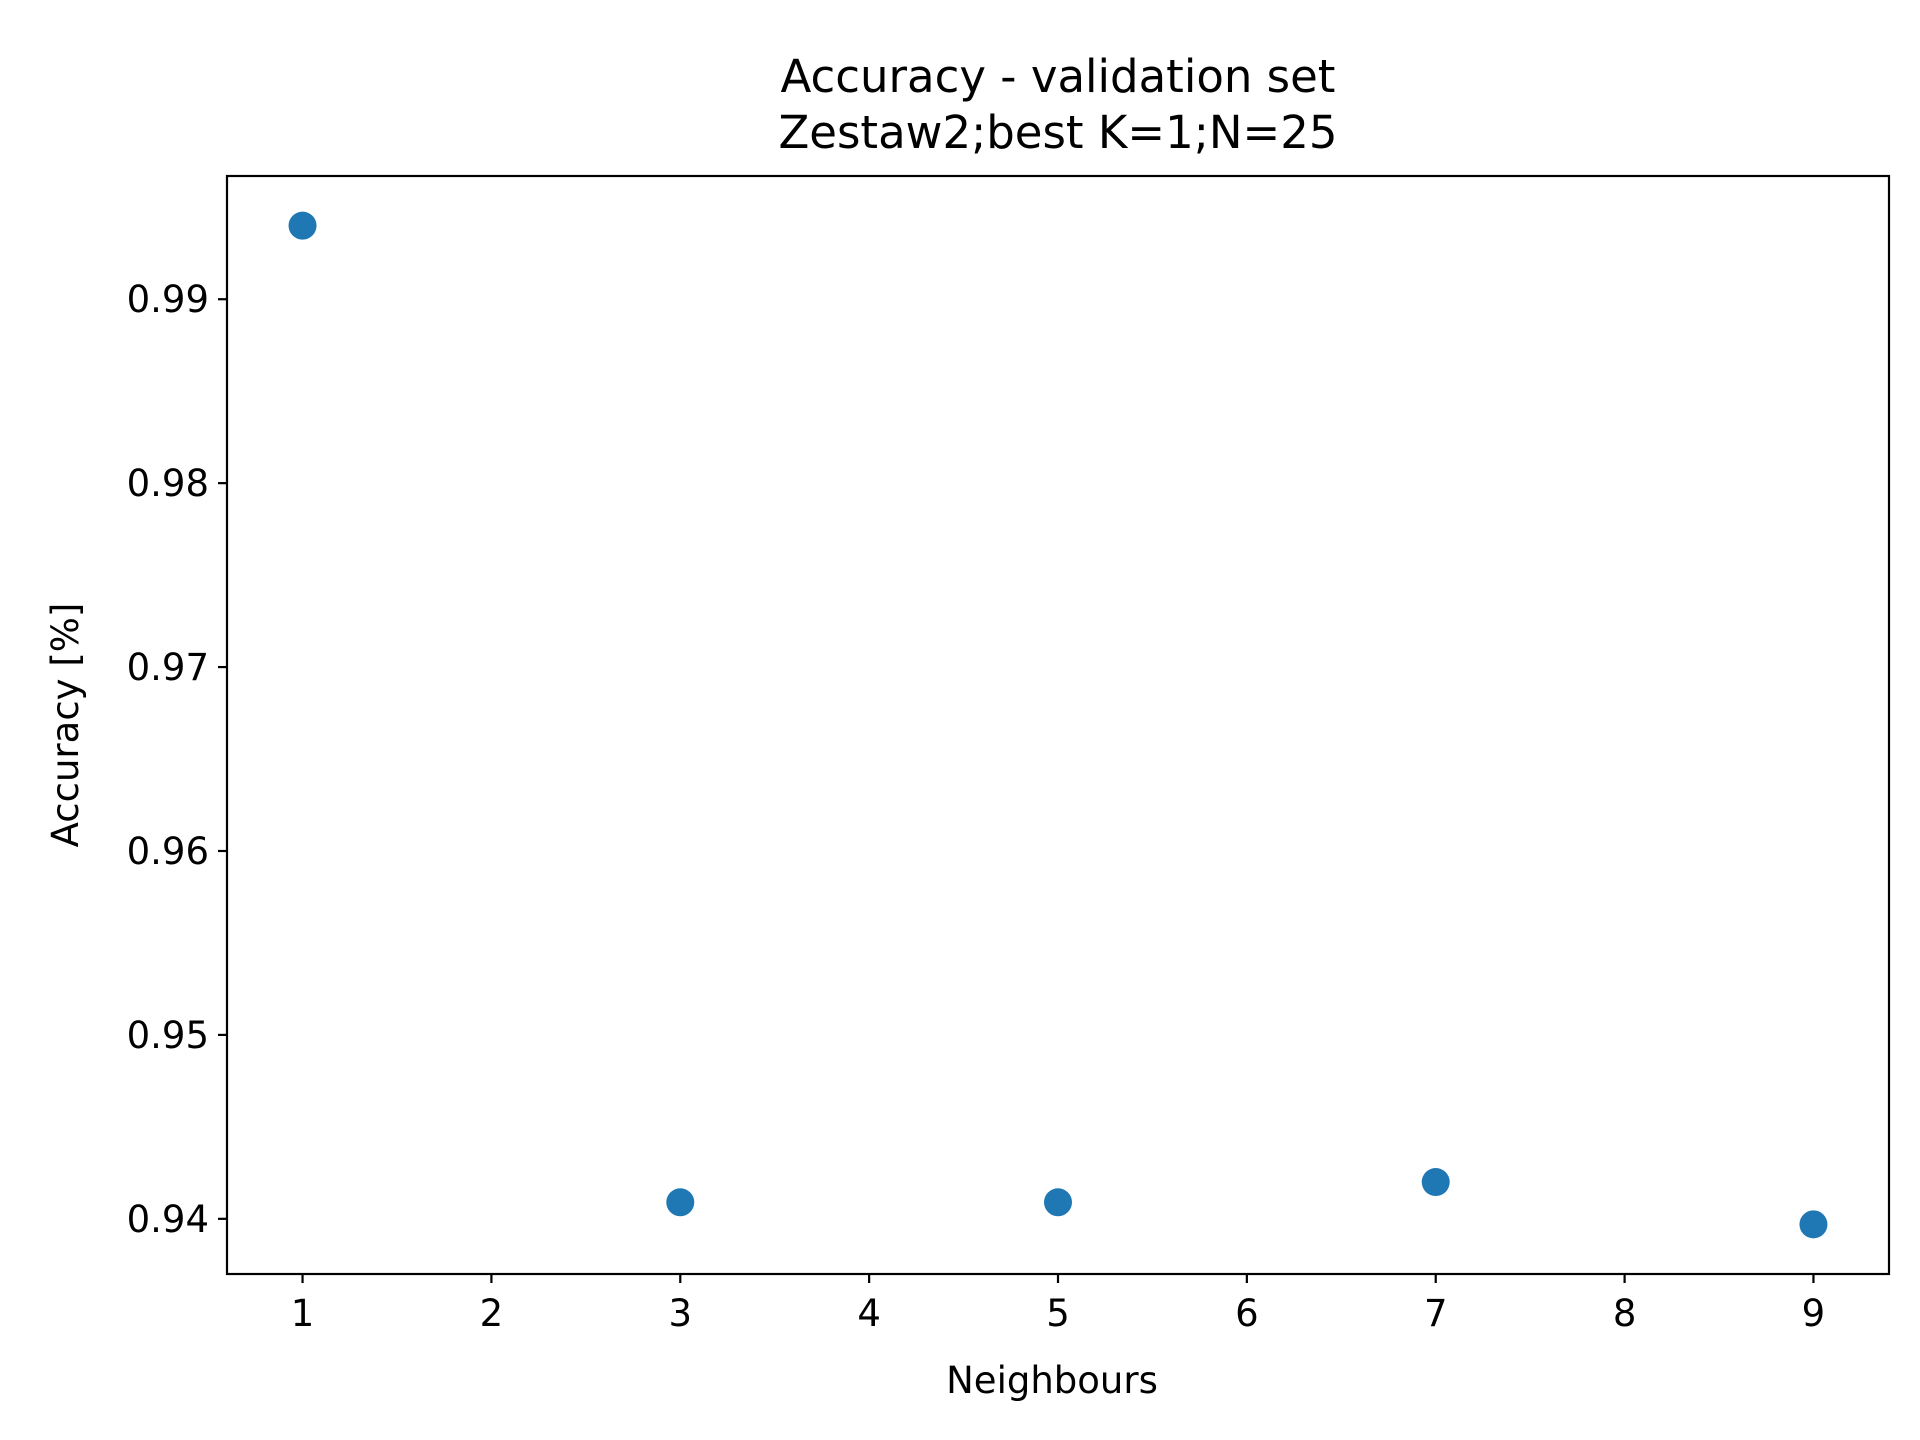 This screenshot has height=1440, width=1920. What do you see at coordinates (168, 851) in the screenshot?
I see `y-tick-label: 0.96` at bounding box center [168, 851].